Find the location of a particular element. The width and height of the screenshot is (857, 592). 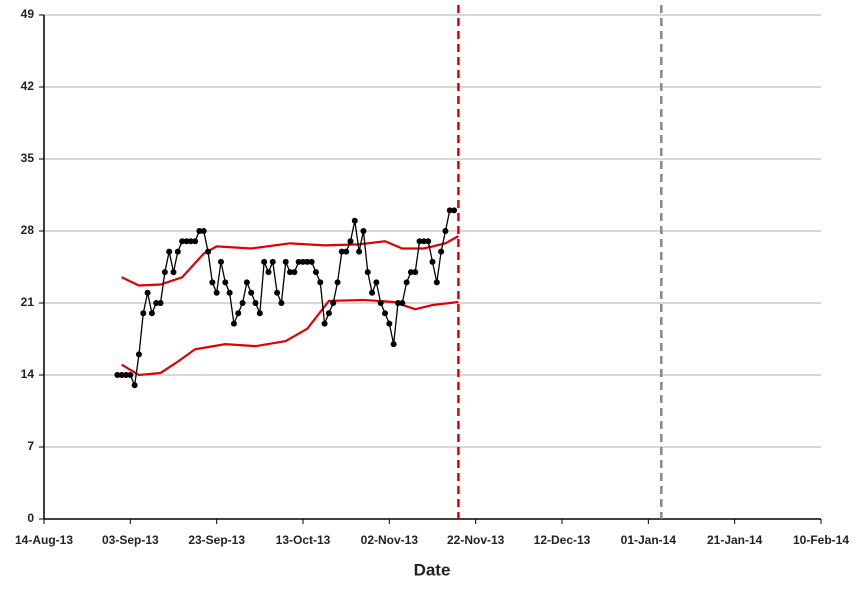

y-tick-label: 21 is located at coordinates (28, 302).